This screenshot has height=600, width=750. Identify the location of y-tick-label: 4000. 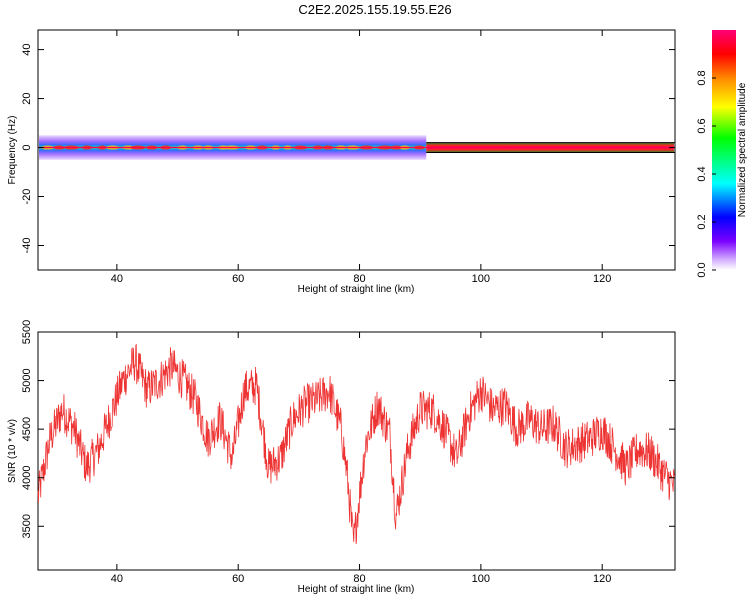
(27, 477).